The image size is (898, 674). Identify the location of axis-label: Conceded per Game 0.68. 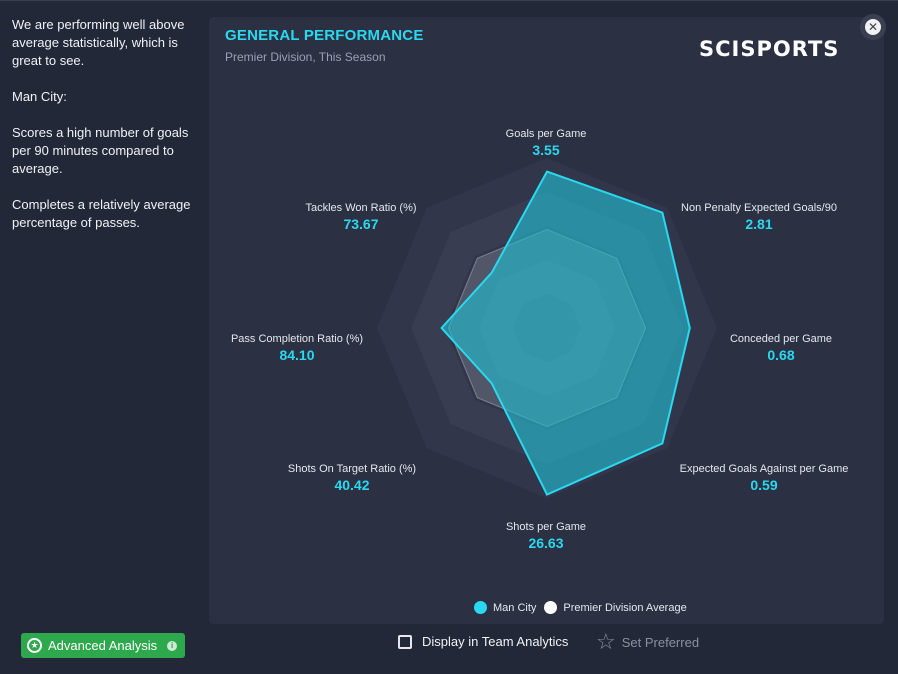
(781, 348).